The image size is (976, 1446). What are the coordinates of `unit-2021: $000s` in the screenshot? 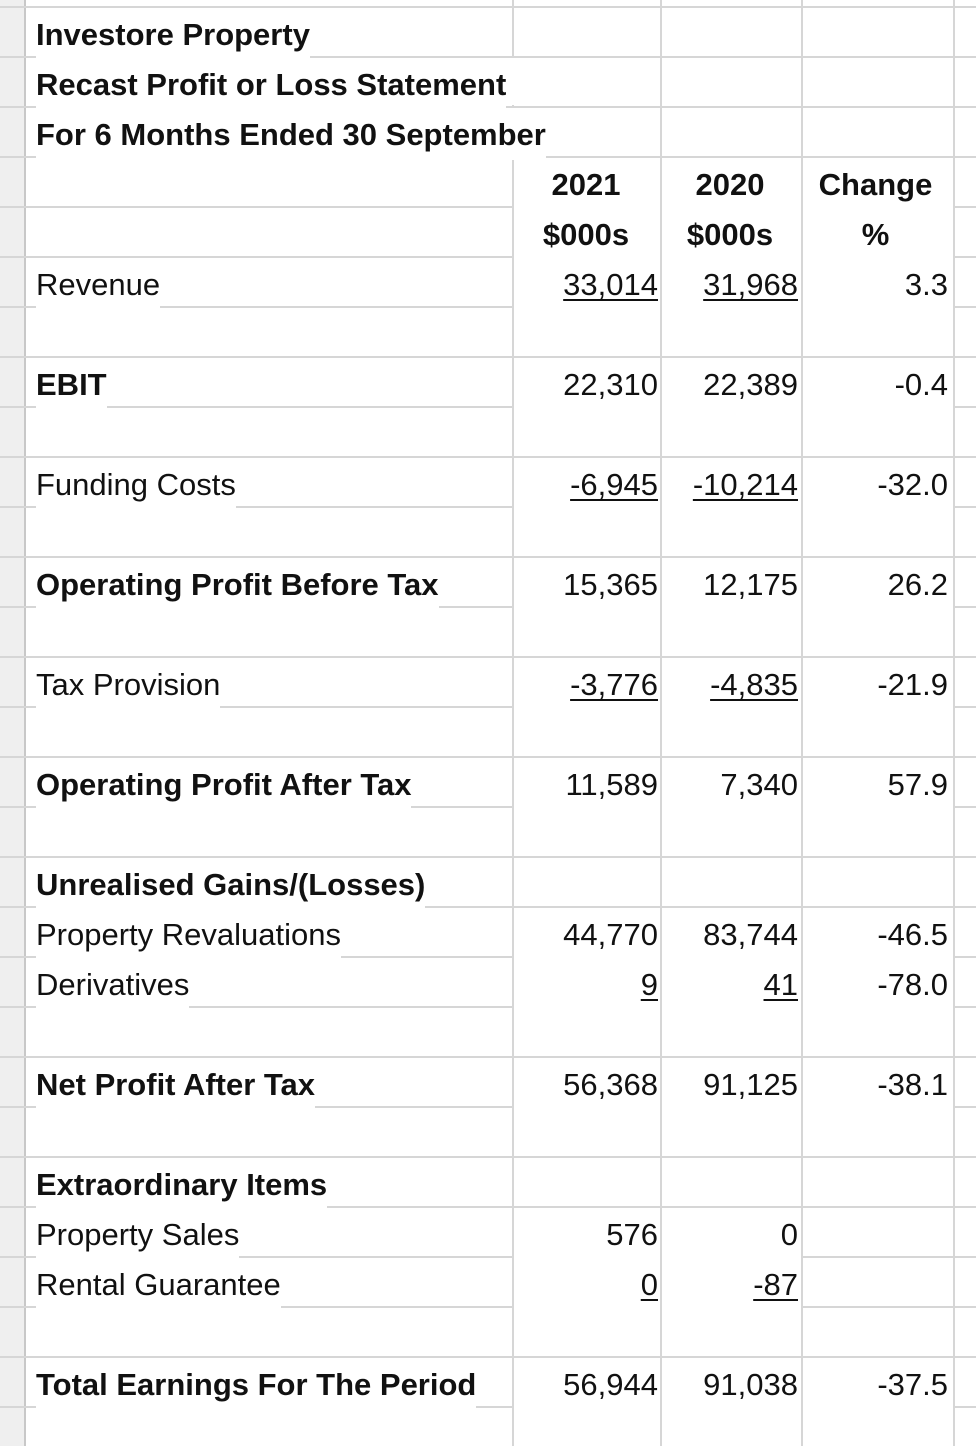 It's located at (587, 235).